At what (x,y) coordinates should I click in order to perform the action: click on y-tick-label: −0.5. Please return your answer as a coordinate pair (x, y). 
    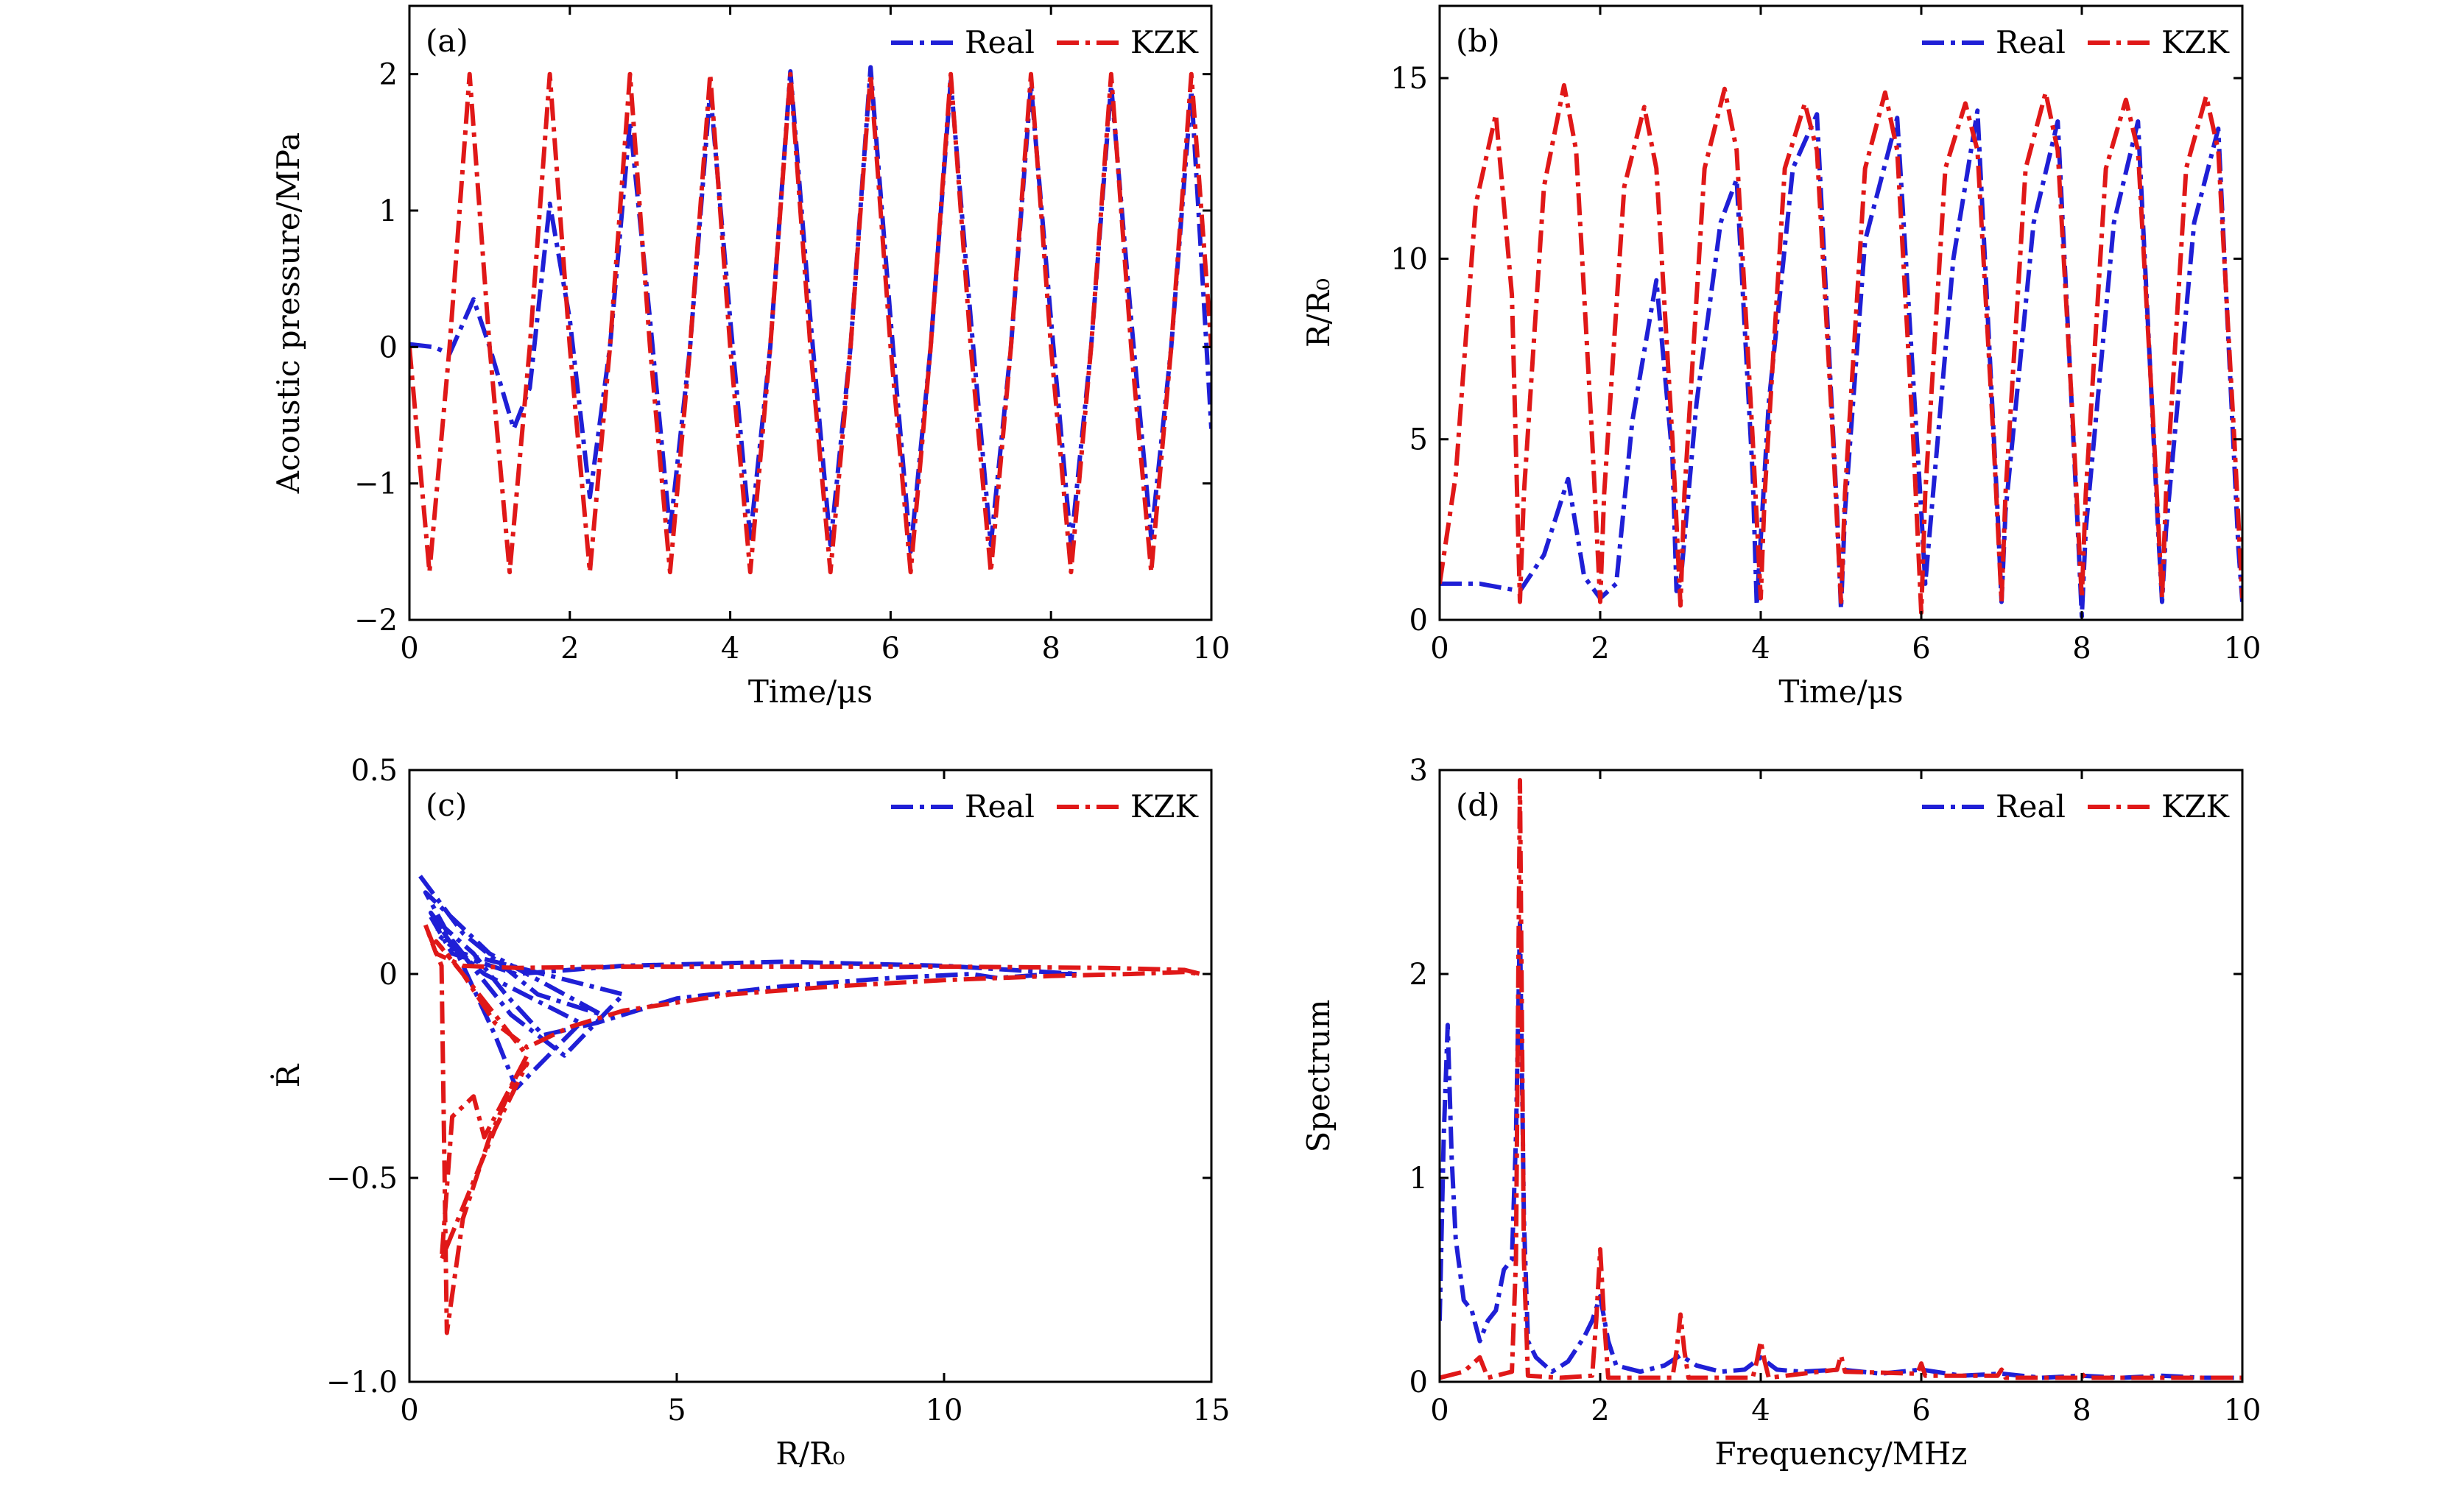
    Looking at the image, I should click on (362, 1179).